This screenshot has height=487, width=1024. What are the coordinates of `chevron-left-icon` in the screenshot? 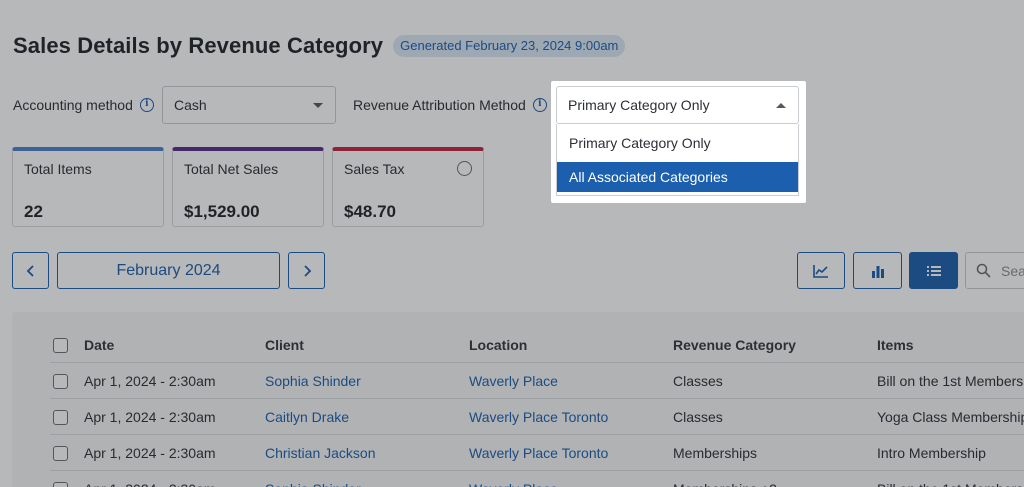 It's located at (30, 270).